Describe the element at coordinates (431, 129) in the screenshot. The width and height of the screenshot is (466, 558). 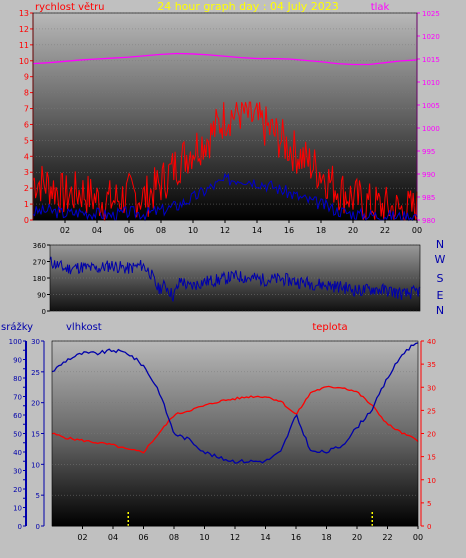
I see `pressure-tick-label: 1000` at that location.